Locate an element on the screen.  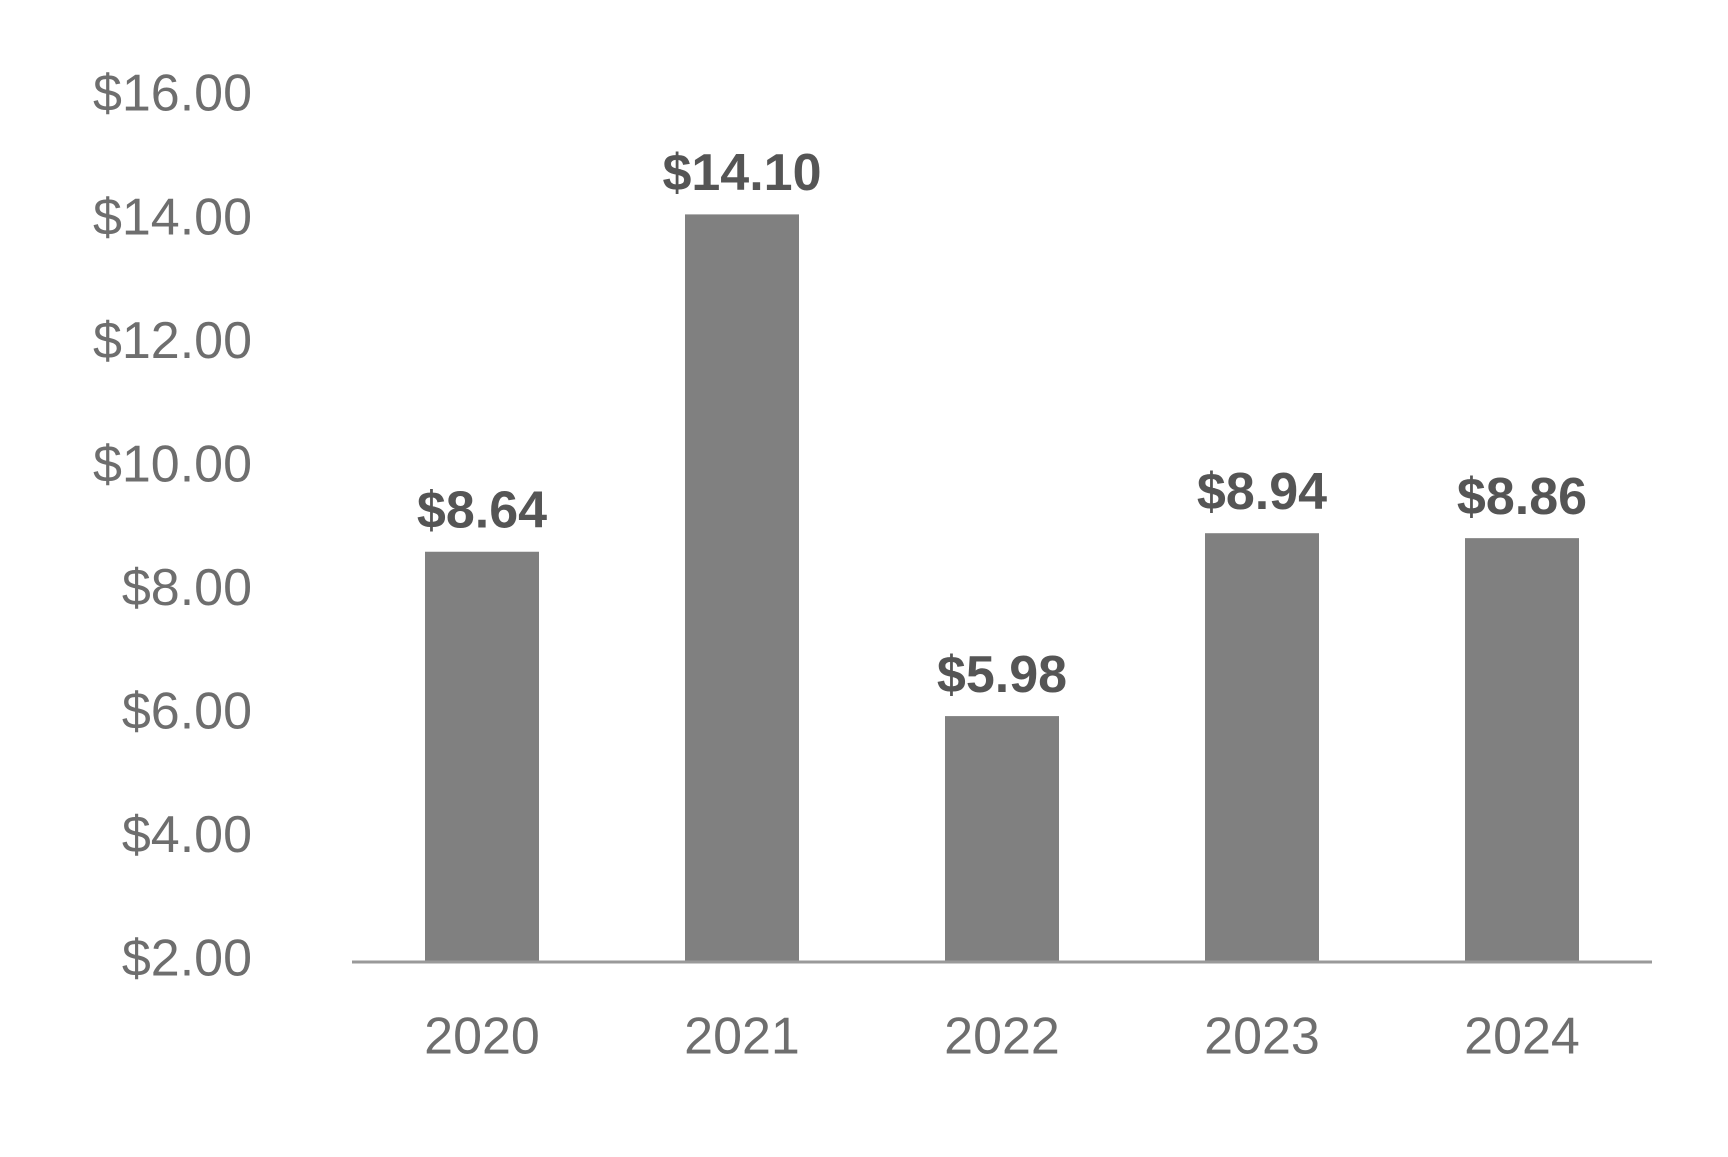
y-tick-label: $10.00 is located at coordinates (172, 464).